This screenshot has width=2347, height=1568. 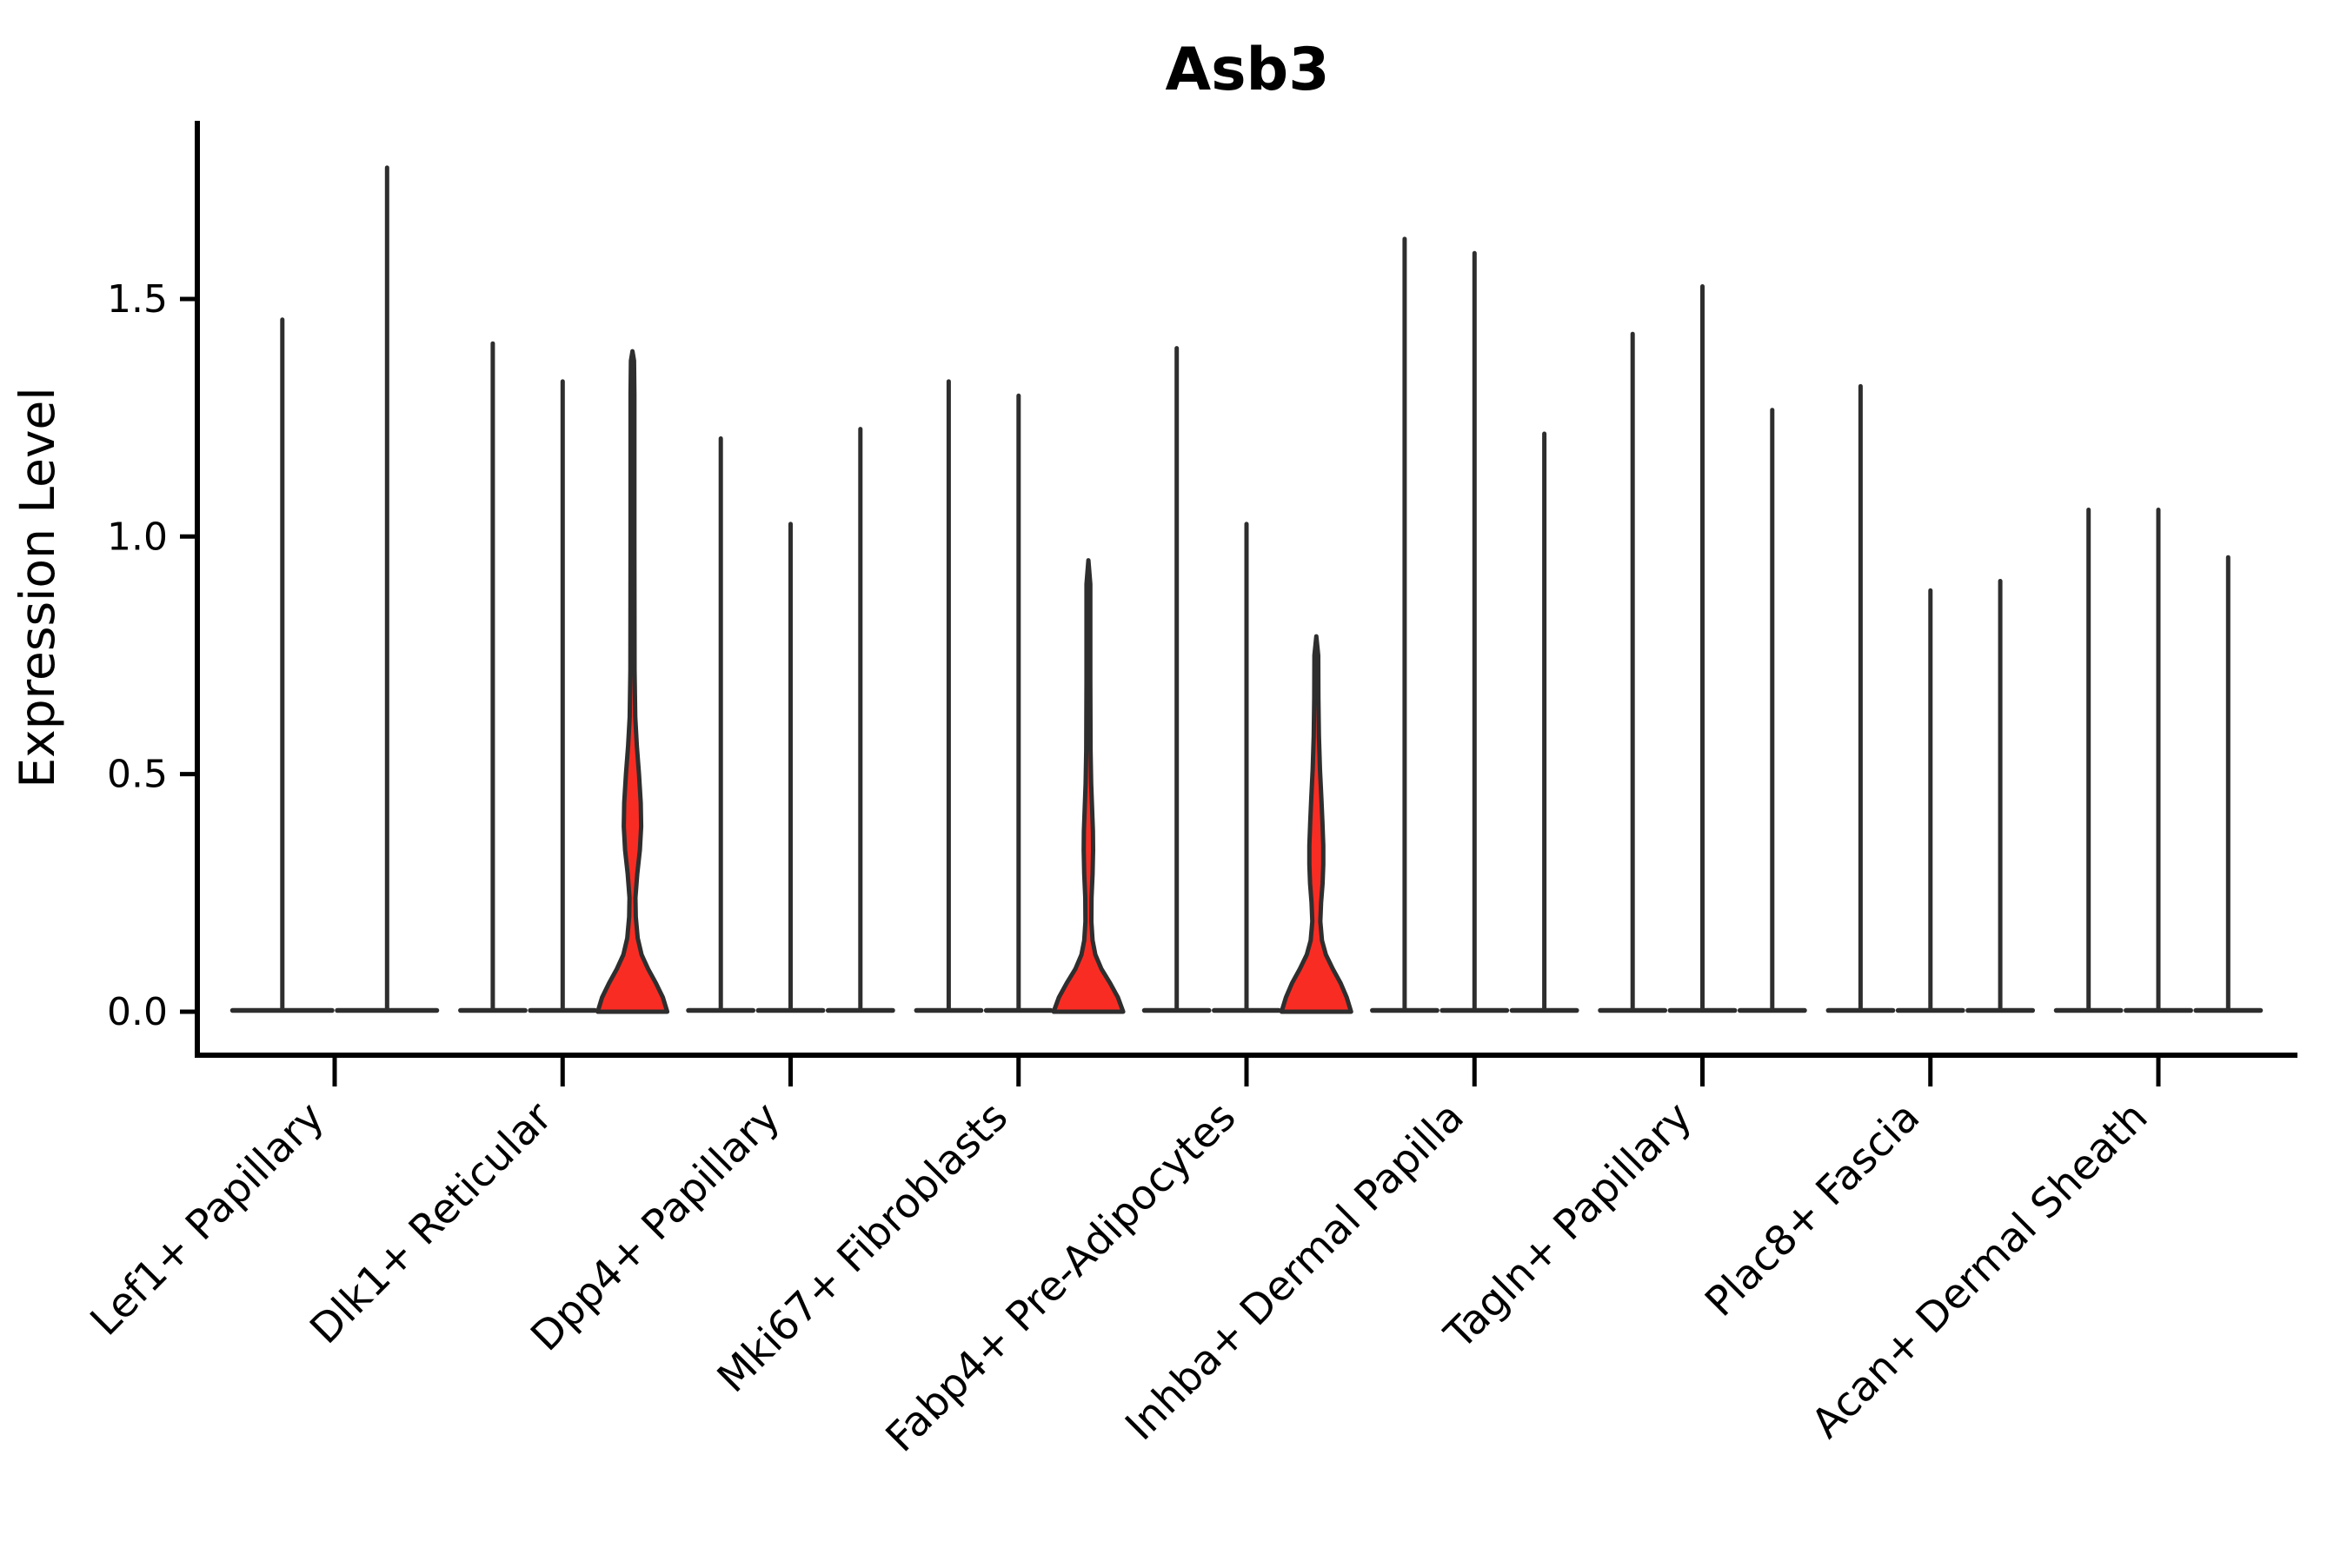 What do you see at coordinates (1247, 70) in the screenshot?
I see `chart-title: Asb3` at bounding box center [1247, 70].